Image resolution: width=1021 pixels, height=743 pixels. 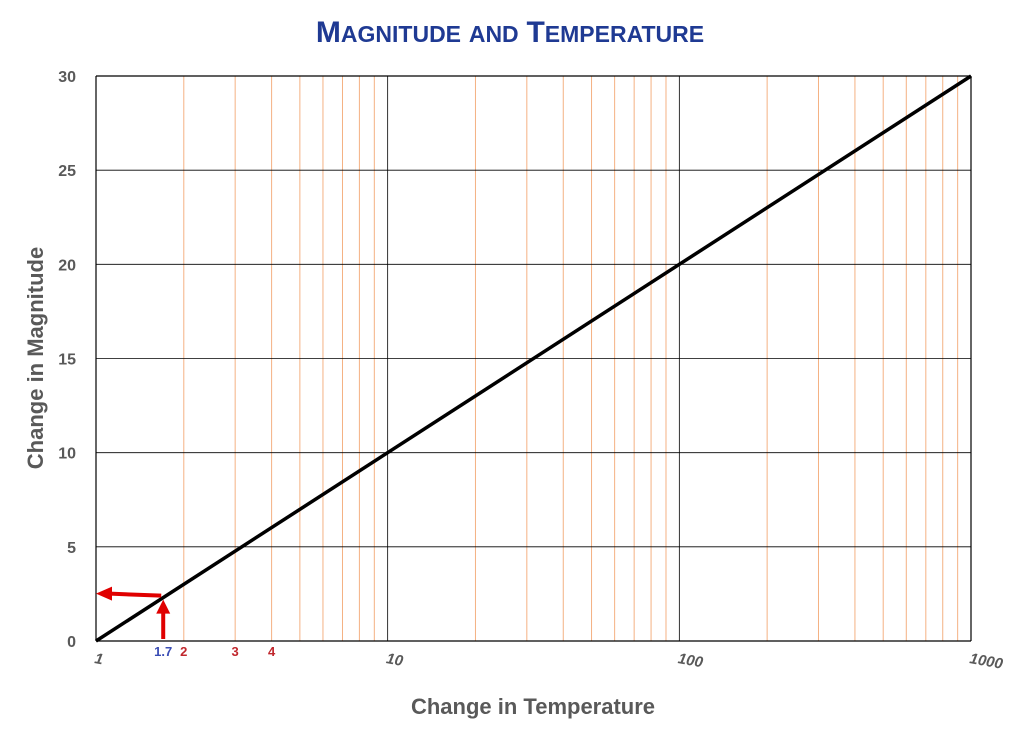 What do you see at coordinates (163, 651) in the screenshot?
I see `annotation-label: 1.7` at bounding box center [163, 651].